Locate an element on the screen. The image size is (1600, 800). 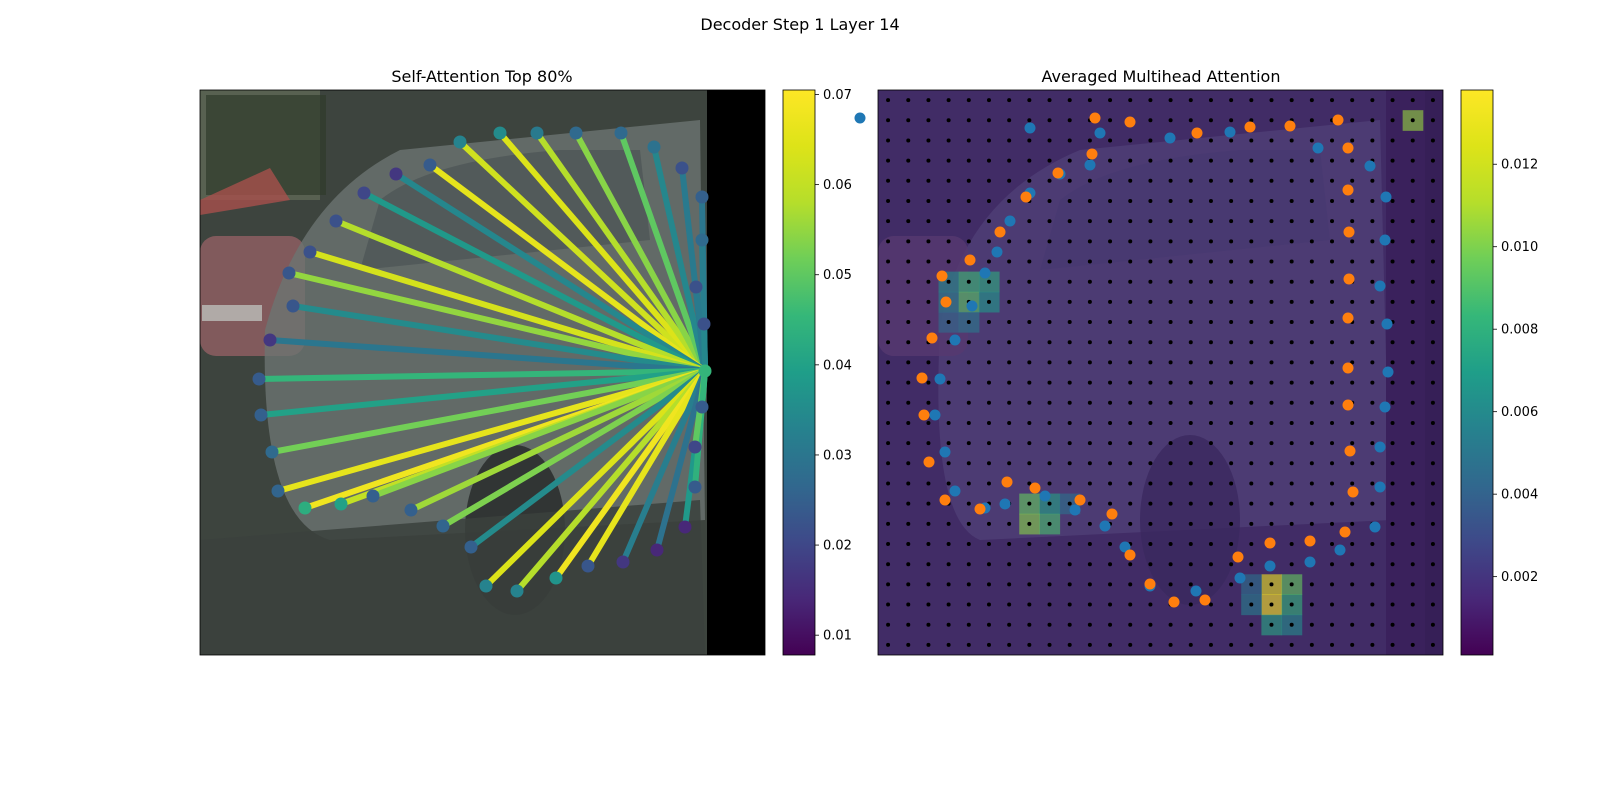
left-panel-title: Self-Attention Top 80% is located at coordinates (481, 76).